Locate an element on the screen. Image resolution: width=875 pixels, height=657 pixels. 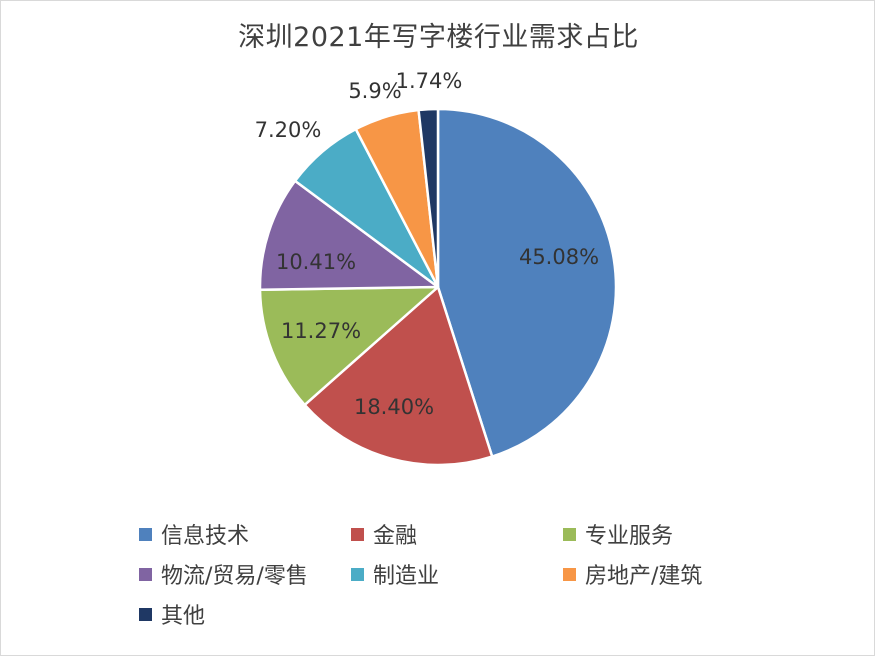
legend-label: 其他 is located at coordinates (183, 616).